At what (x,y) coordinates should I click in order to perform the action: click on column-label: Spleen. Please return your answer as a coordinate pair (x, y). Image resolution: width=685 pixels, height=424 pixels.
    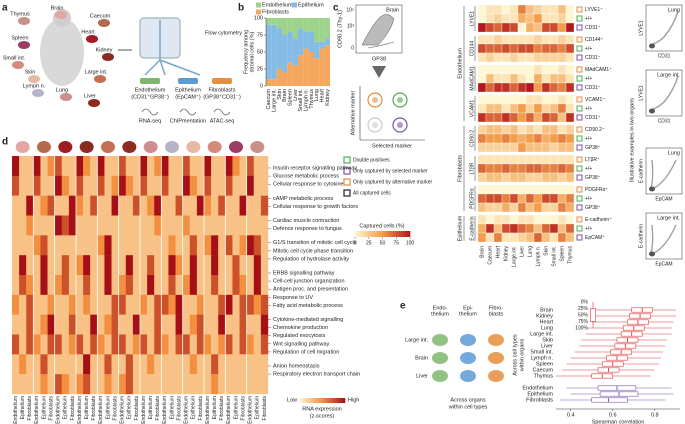
    Looking at the image, I should click on (562, 254).